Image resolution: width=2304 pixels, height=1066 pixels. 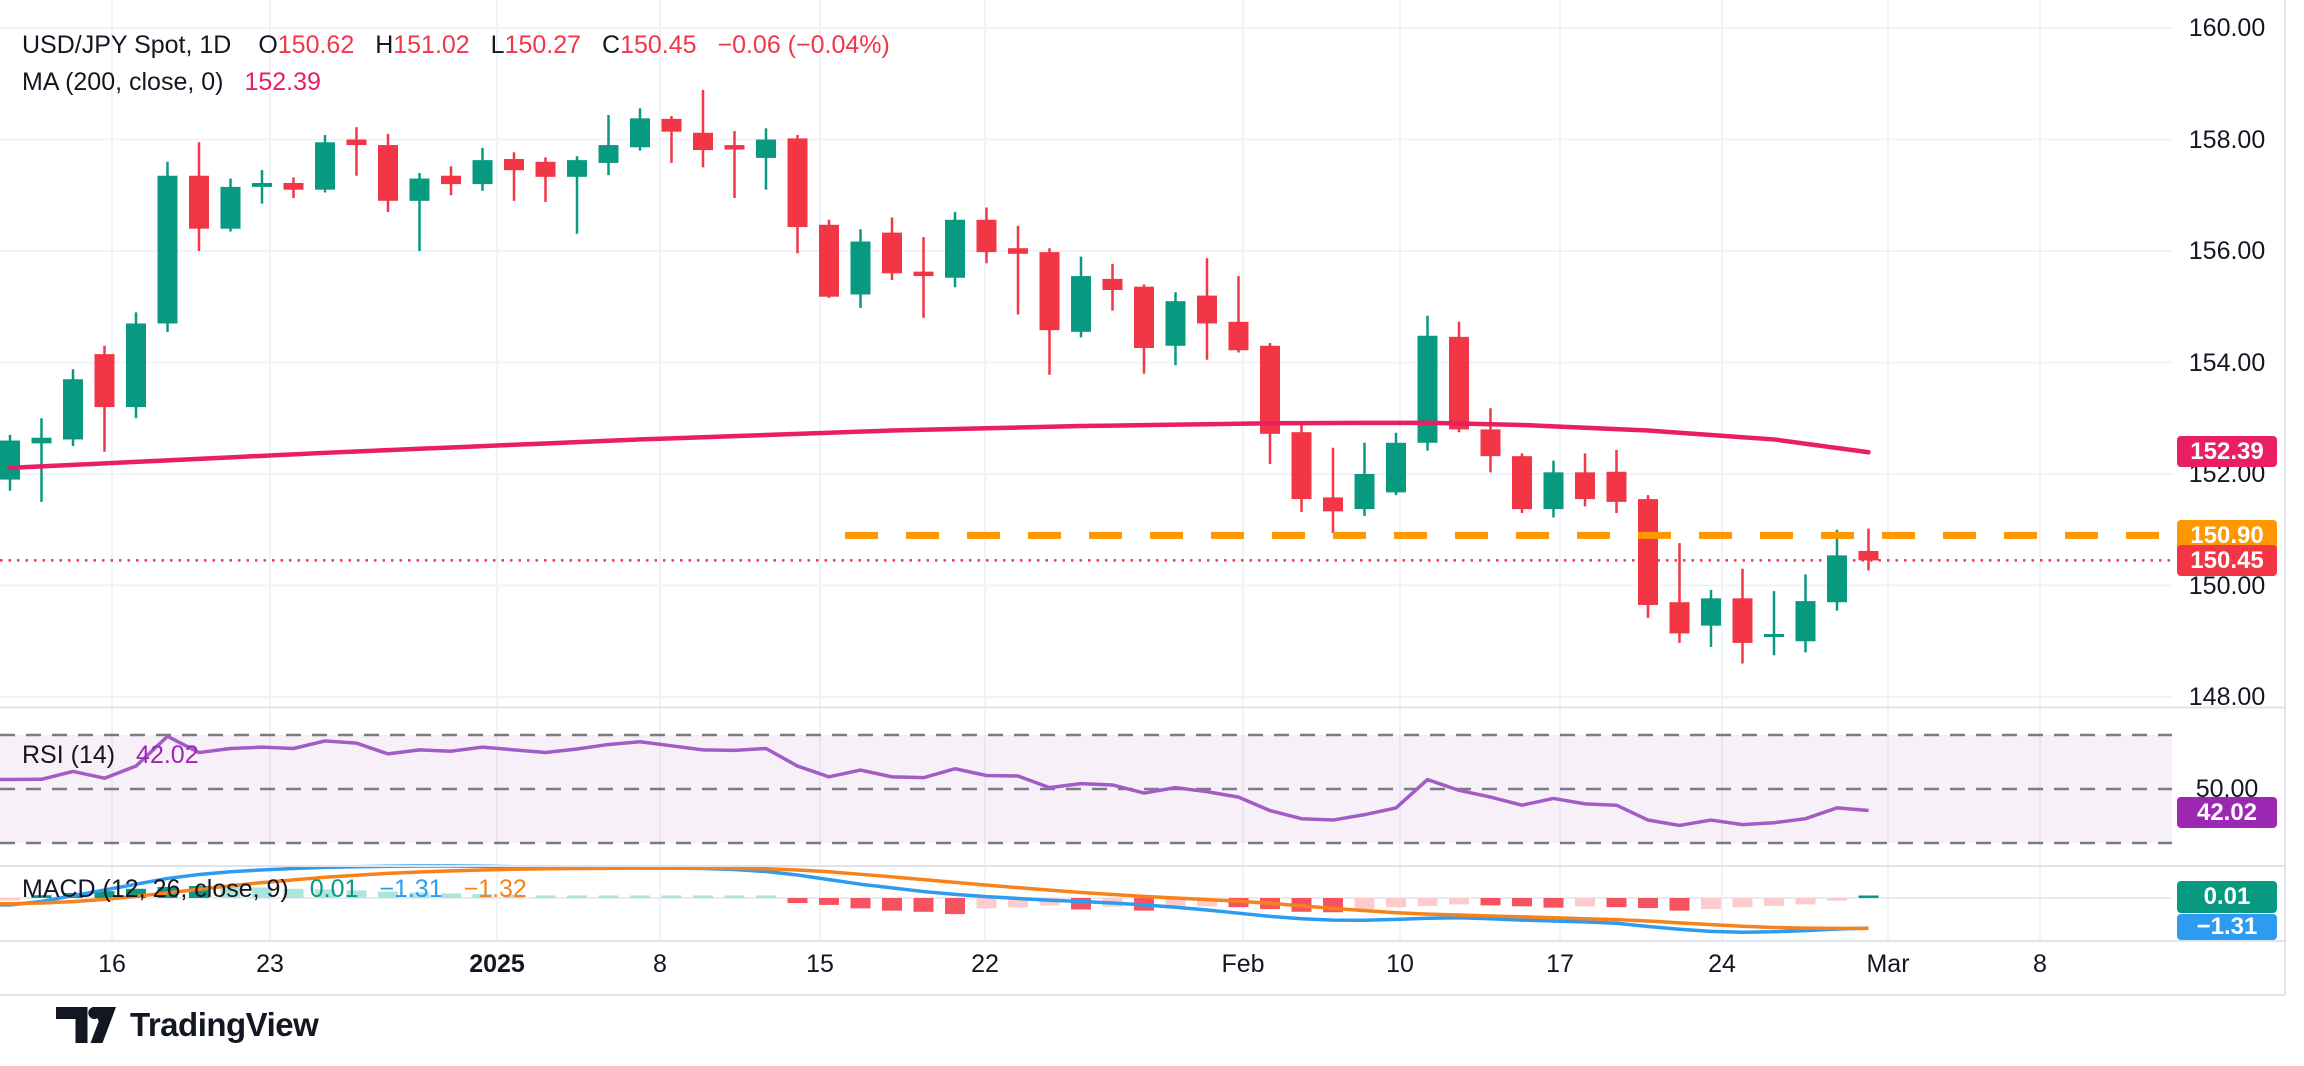 I want to click on rsi-value-badge: 42.02, so click(x=2227, y=812).